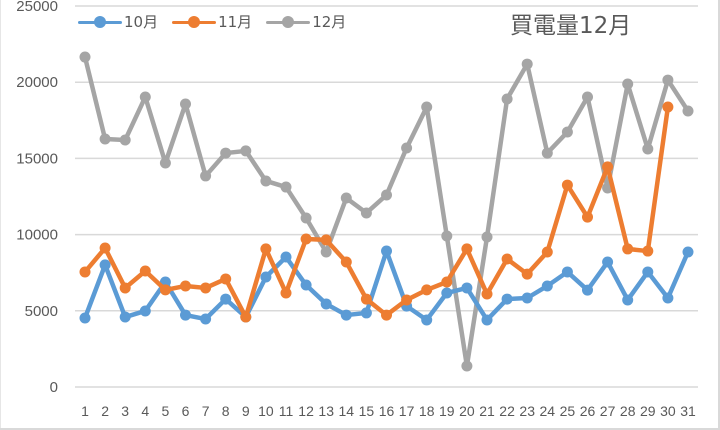 The image size is (720, 430). I want to click on x-tick-label: 28, so click(628, 411).